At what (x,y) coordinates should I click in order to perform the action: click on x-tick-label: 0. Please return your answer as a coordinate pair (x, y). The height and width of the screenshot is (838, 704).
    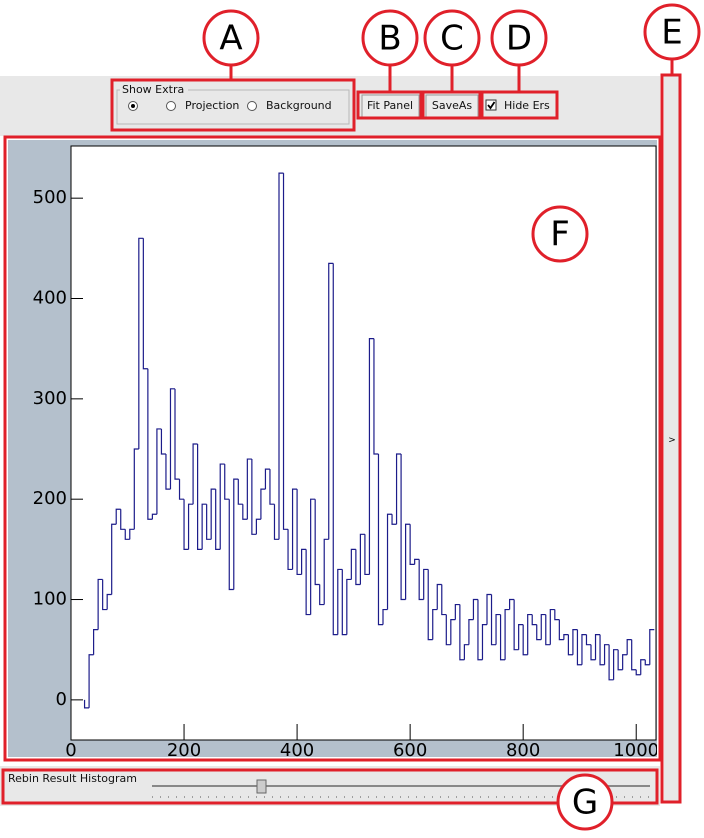
    Looking at the image, I should click on (70, 750).